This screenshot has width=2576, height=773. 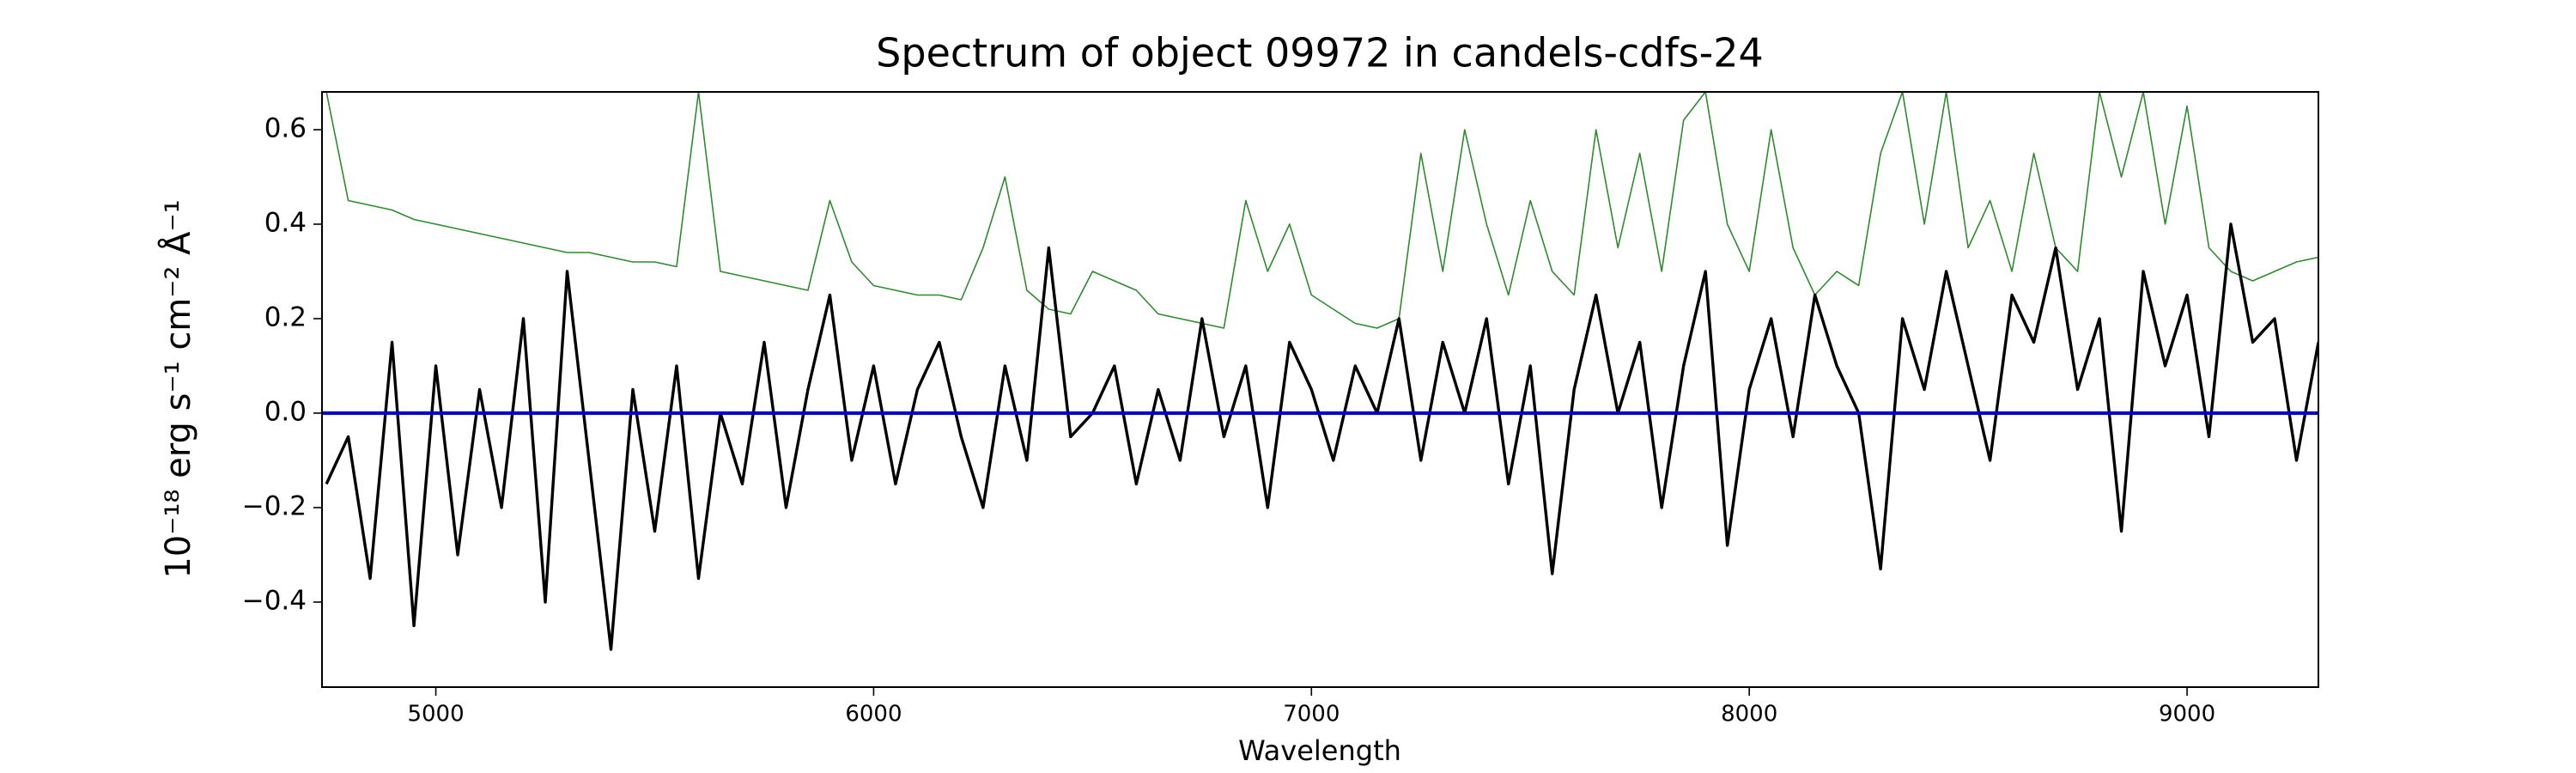 I want to click on x-axis-label: Wavelength, so click(x=1319, y=750).